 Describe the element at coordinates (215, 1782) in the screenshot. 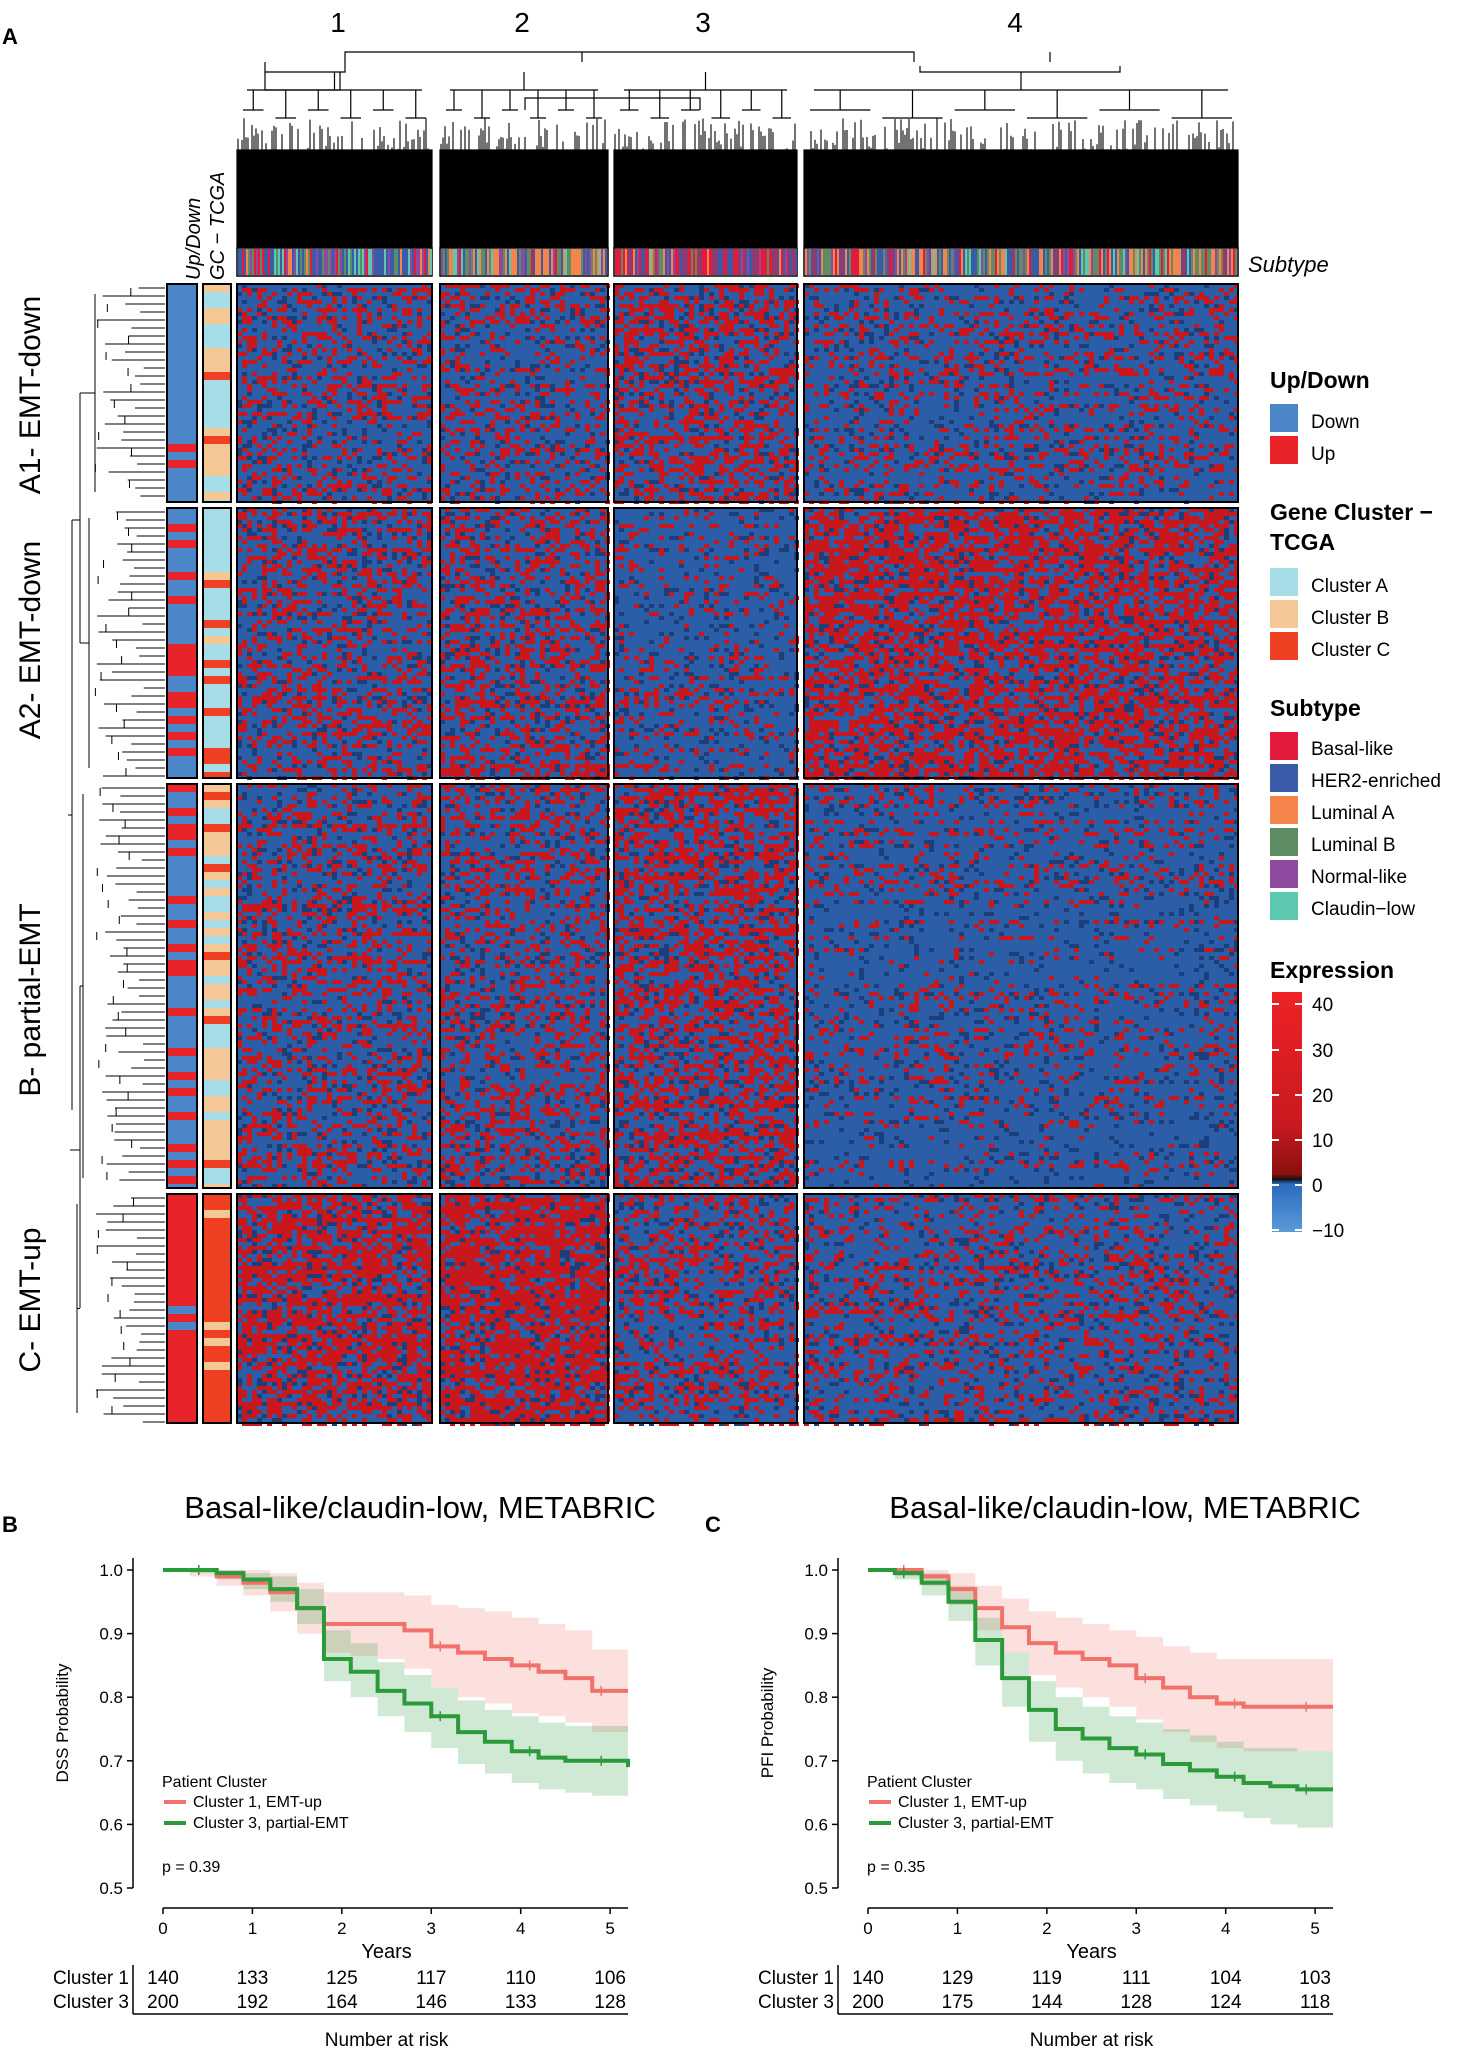

I see `km-legend-title: Patient Cluster` at that location.